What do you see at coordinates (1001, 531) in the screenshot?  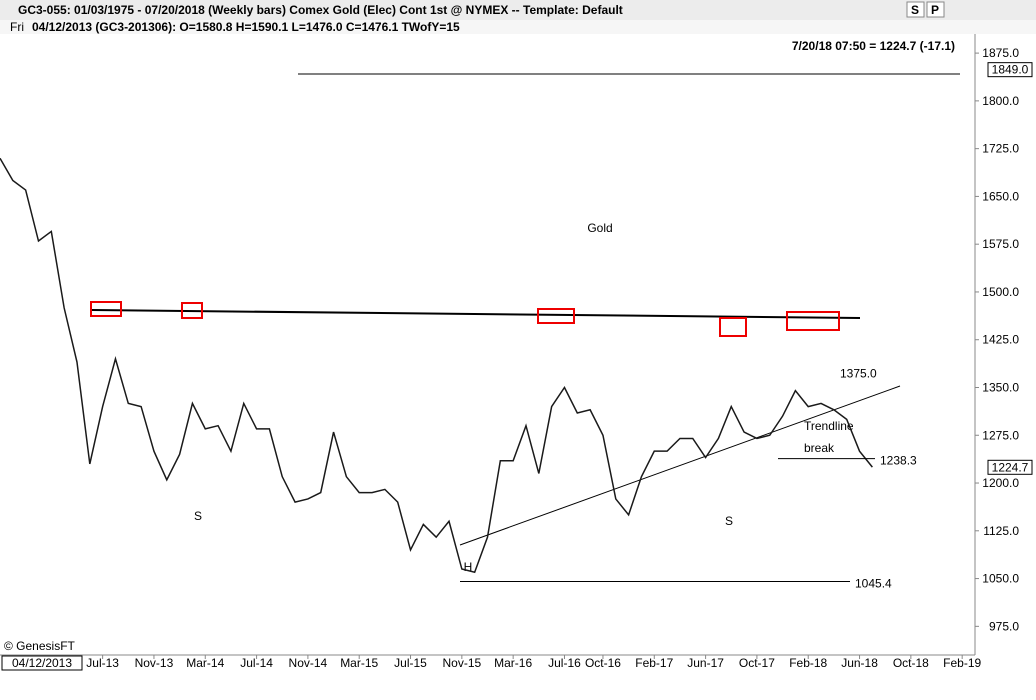 I see `y-tick-label: 1125.0` at bounding box center [1001, 531].